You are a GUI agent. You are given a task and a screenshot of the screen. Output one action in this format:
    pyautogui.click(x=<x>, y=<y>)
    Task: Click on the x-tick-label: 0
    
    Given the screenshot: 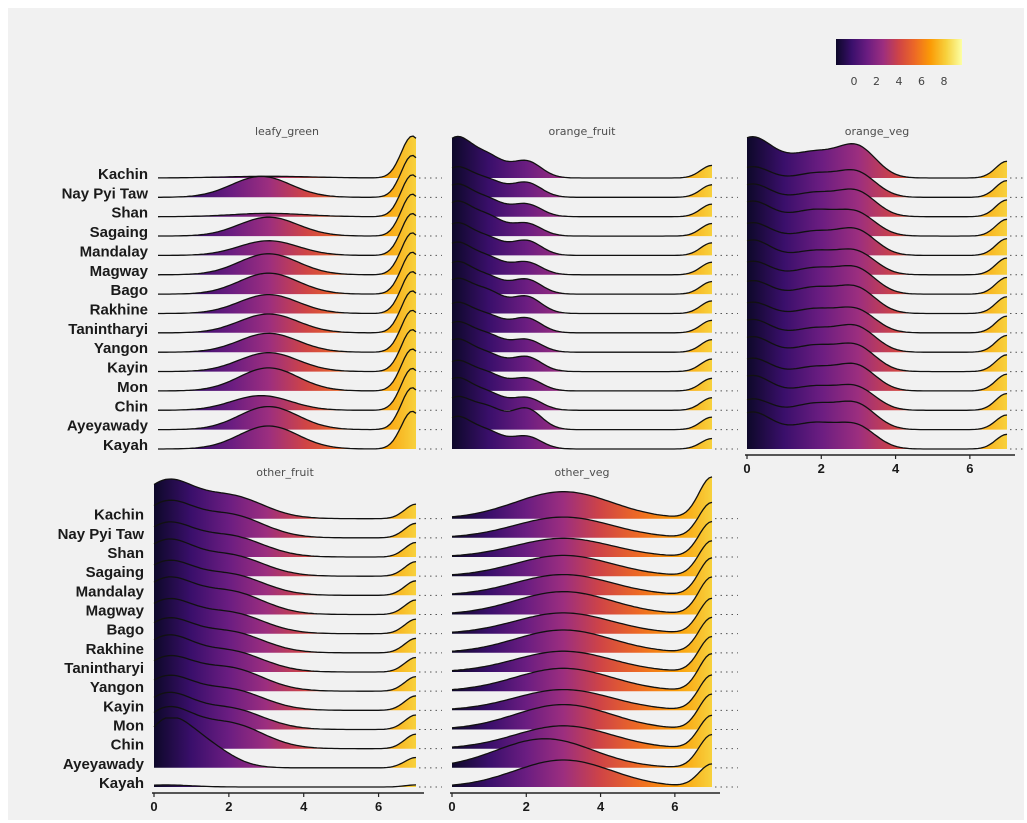 What is the action you would take?
    pyautogui.click(x=746, y=468)
    